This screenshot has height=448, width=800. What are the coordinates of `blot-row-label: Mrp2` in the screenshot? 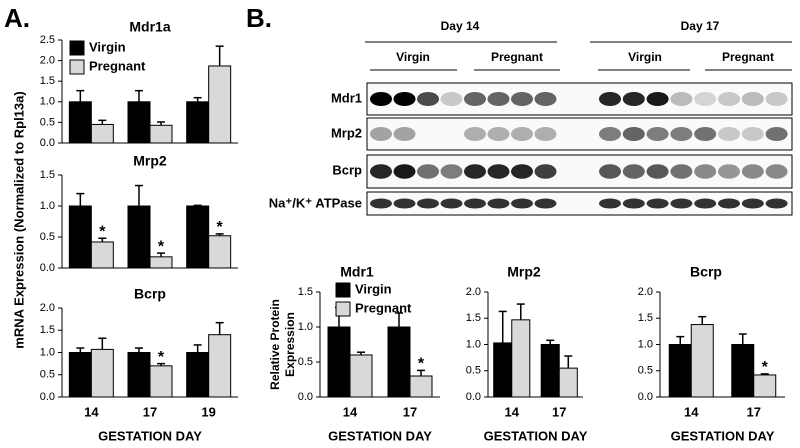 It's located at (346, 132).